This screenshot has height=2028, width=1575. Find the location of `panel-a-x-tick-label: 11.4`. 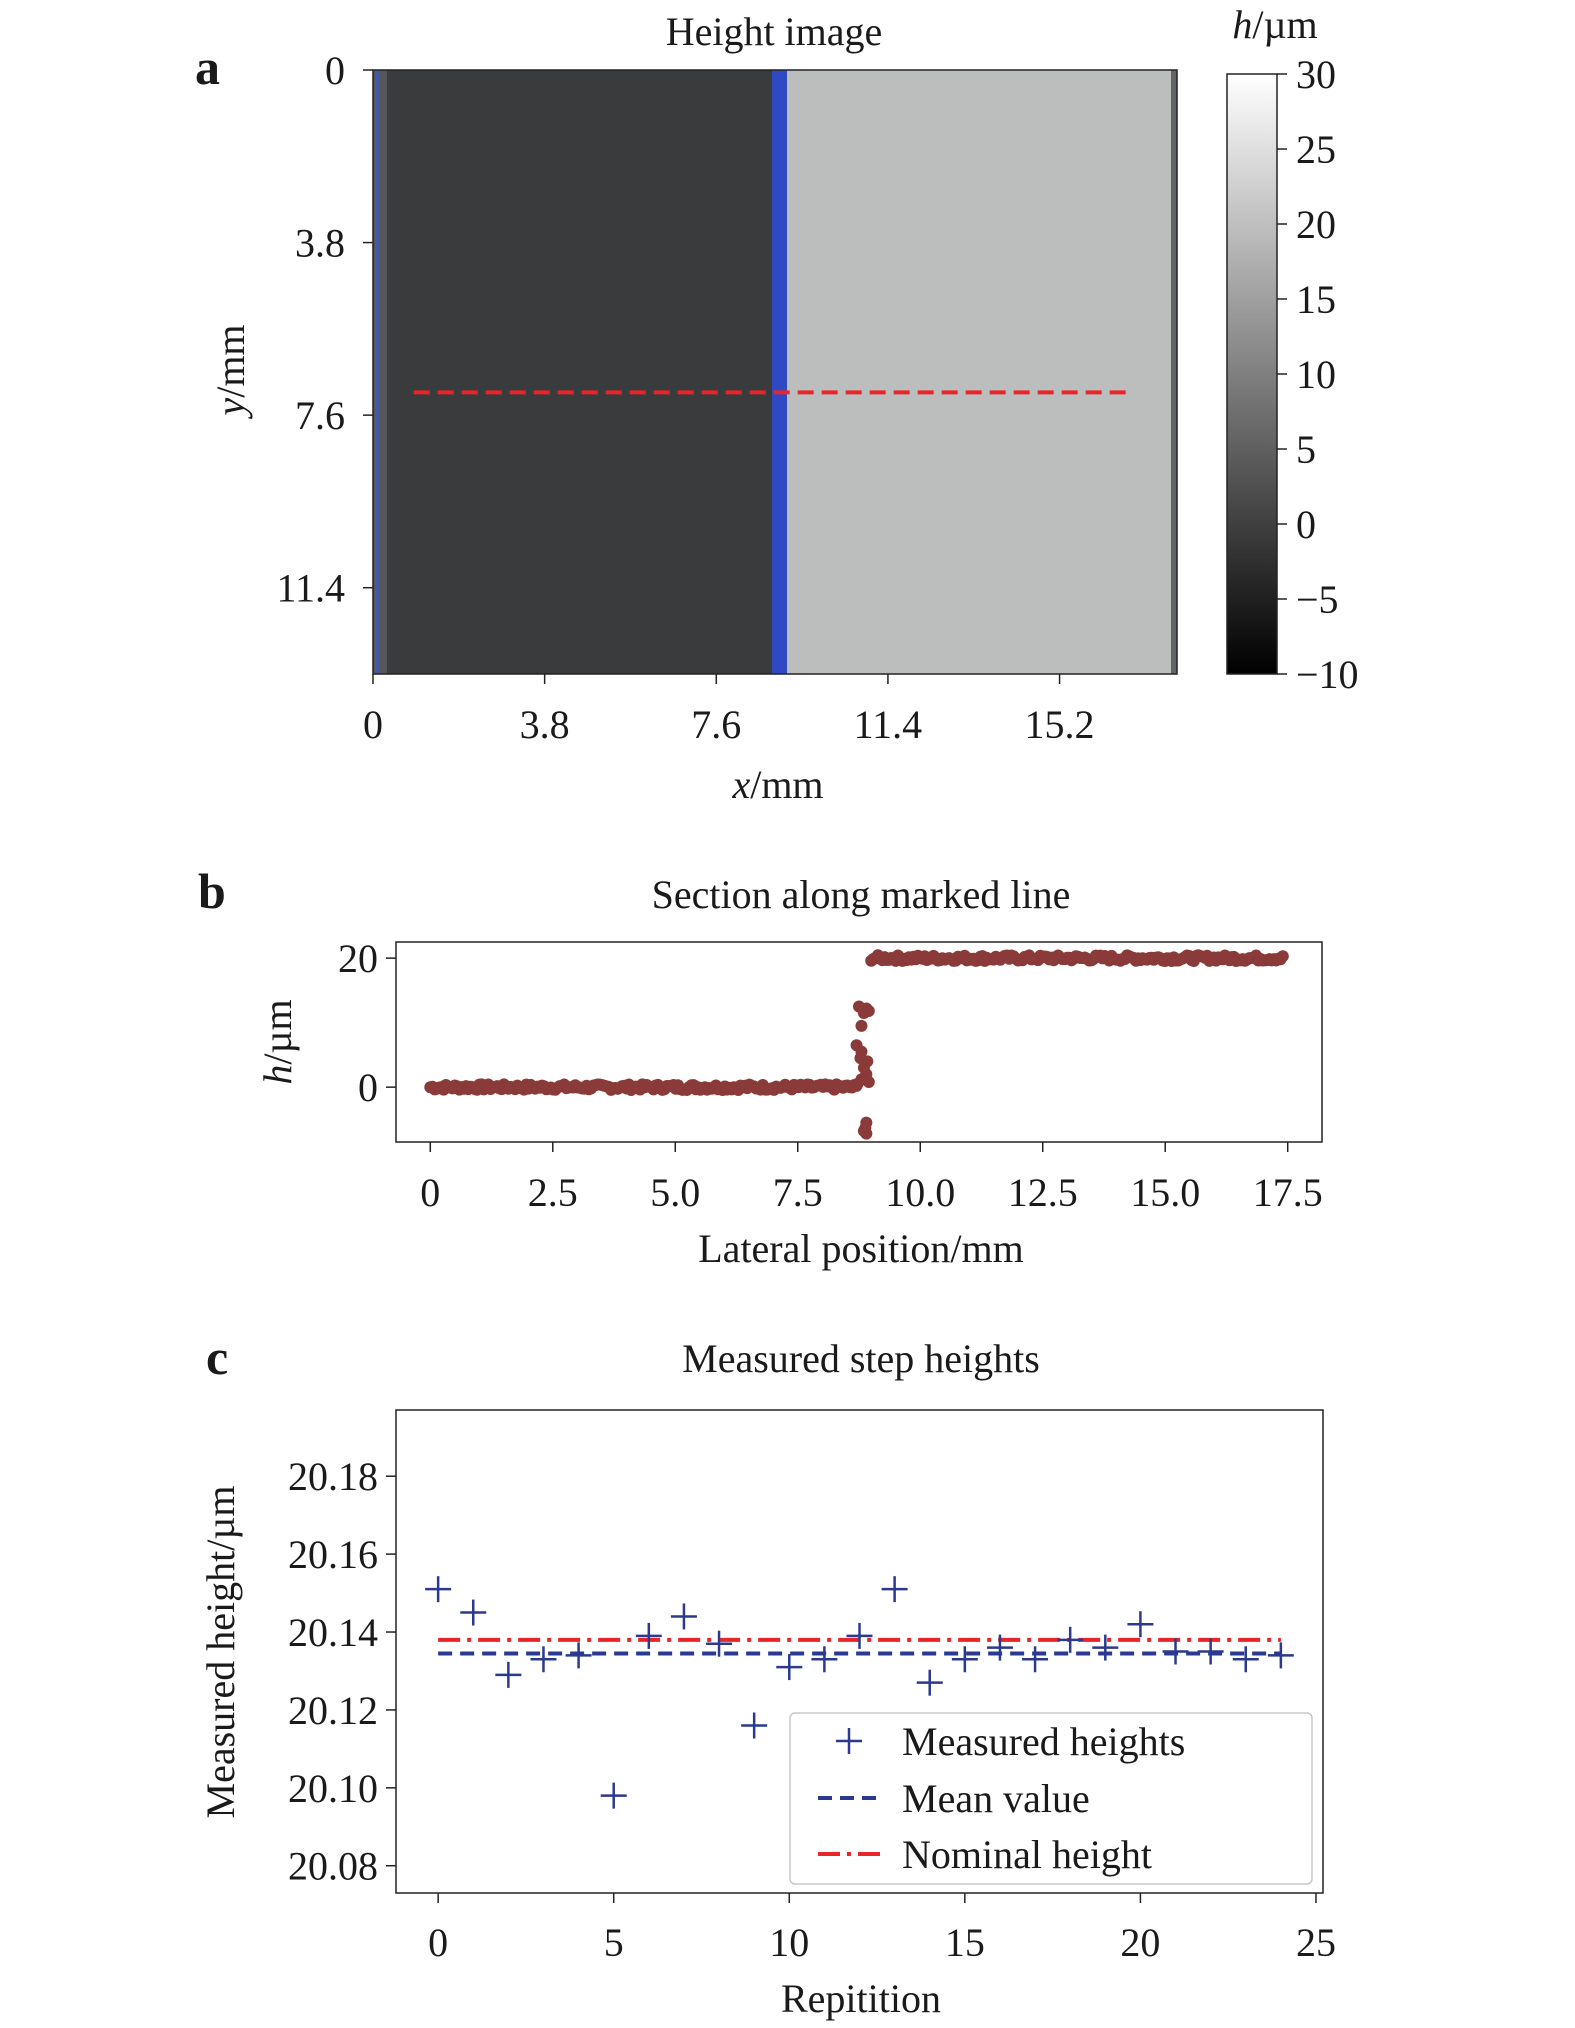

panel-a-x-tick-label: 11.4 is located at coordinates (888, 724).